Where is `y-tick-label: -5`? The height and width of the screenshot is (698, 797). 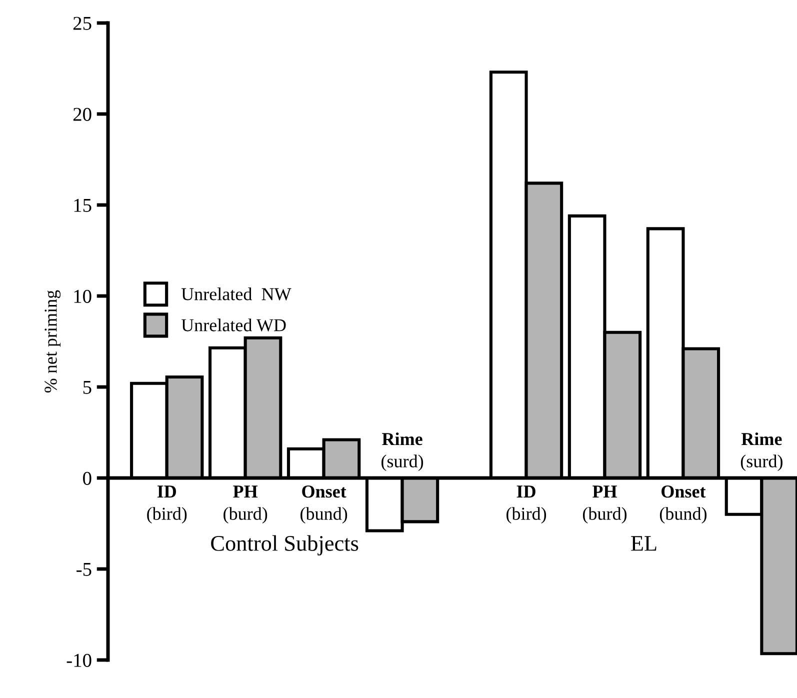
y-tick-label: -5 is located at coordinates (84, 569).